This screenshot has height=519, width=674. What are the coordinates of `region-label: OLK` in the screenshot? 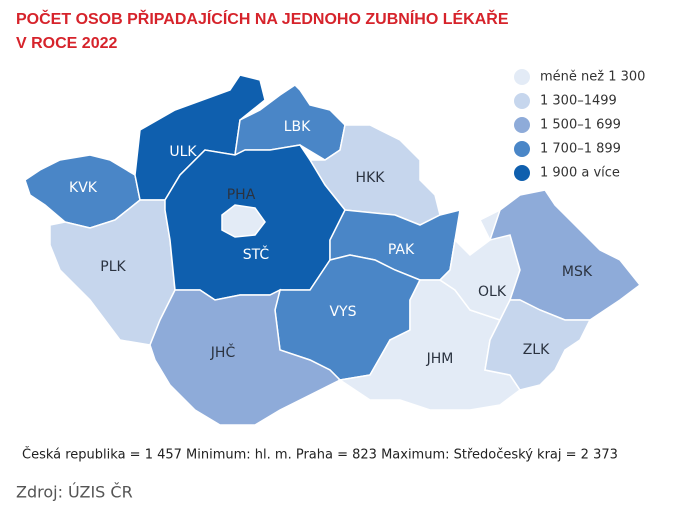 It's located at (492, 292).